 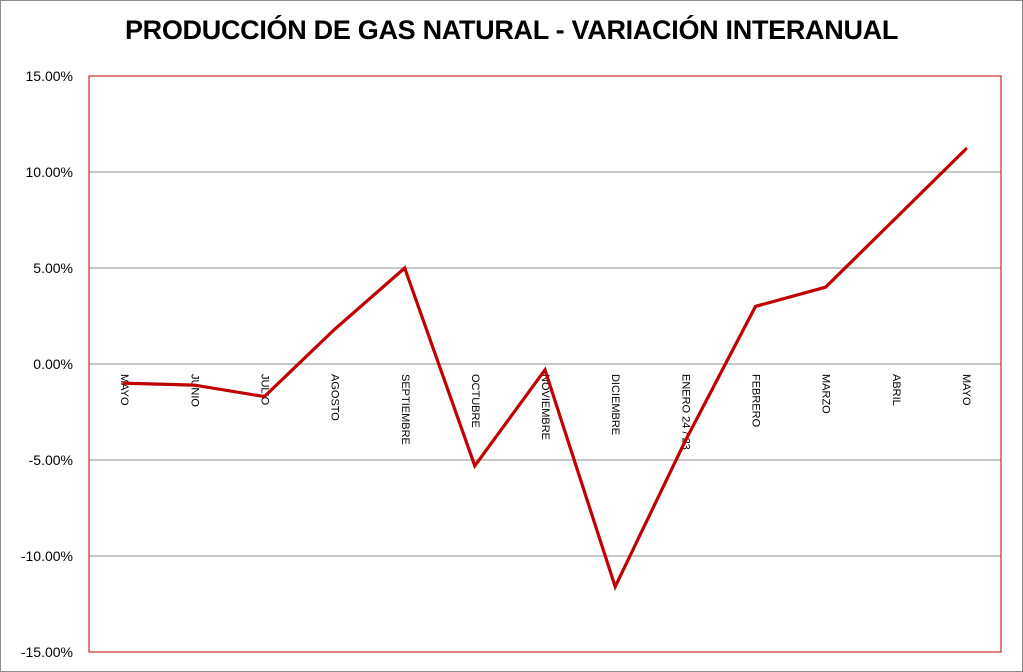 I want to click on y-tick-label: -15.00%, so click(x=47, y=652).